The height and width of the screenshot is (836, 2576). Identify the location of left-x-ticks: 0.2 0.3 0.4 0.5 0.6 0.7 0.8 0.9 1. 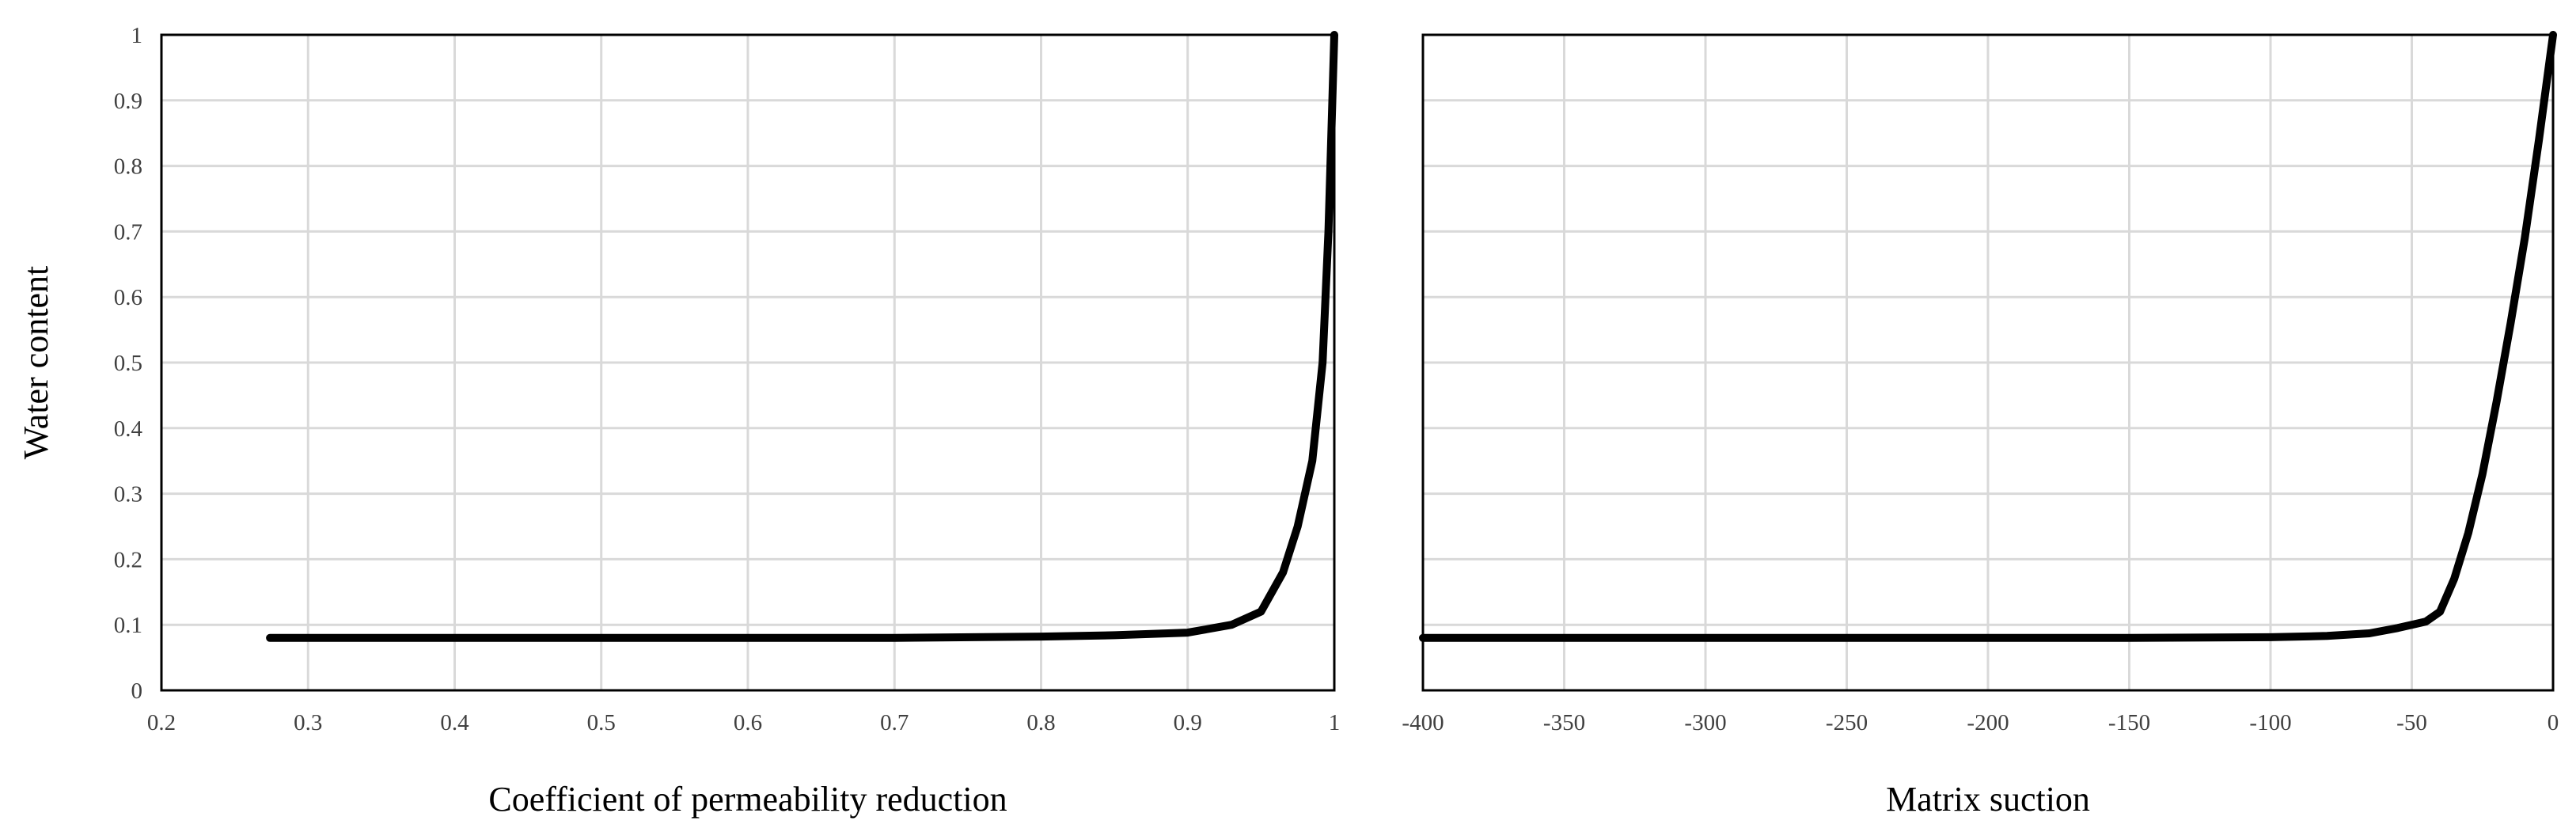
(743, 722).